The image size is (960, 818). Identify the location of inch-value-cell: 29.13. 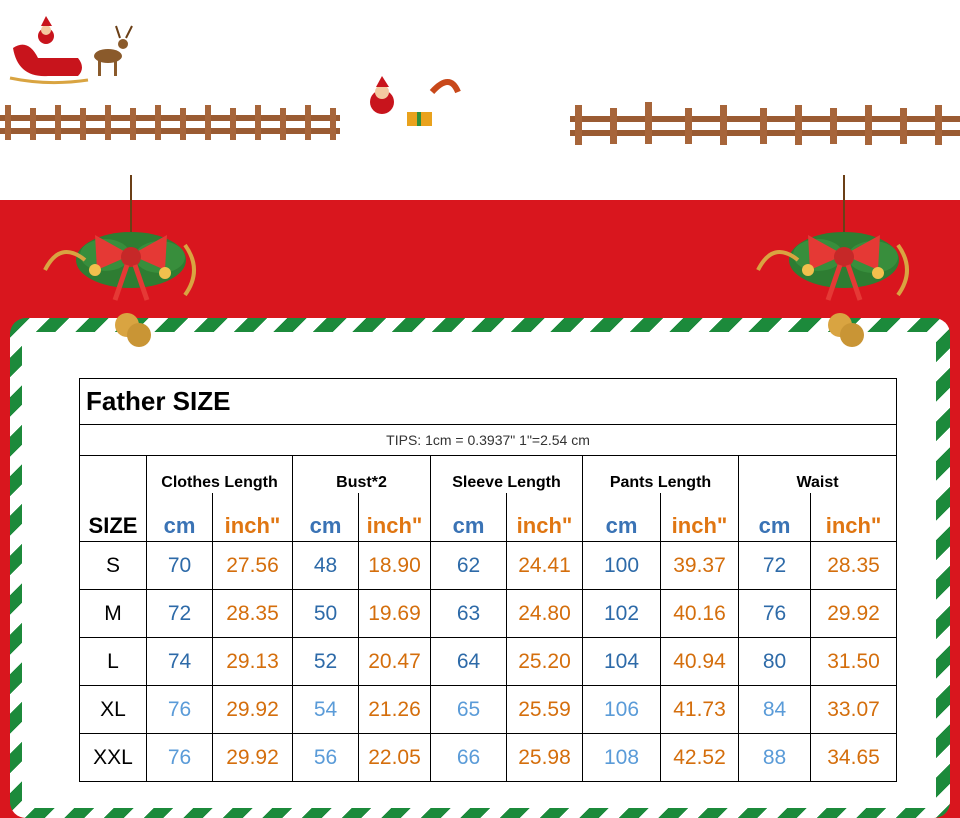
(252, 661).